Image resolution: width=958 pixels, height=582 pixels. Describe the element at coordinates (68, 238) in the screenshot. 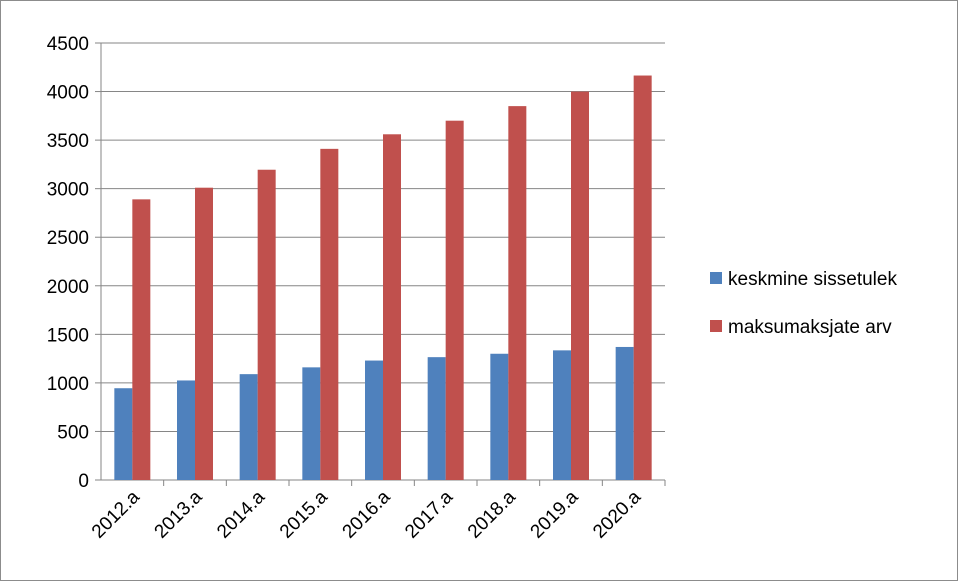

I see `y-tick-label: 2500` at that location.